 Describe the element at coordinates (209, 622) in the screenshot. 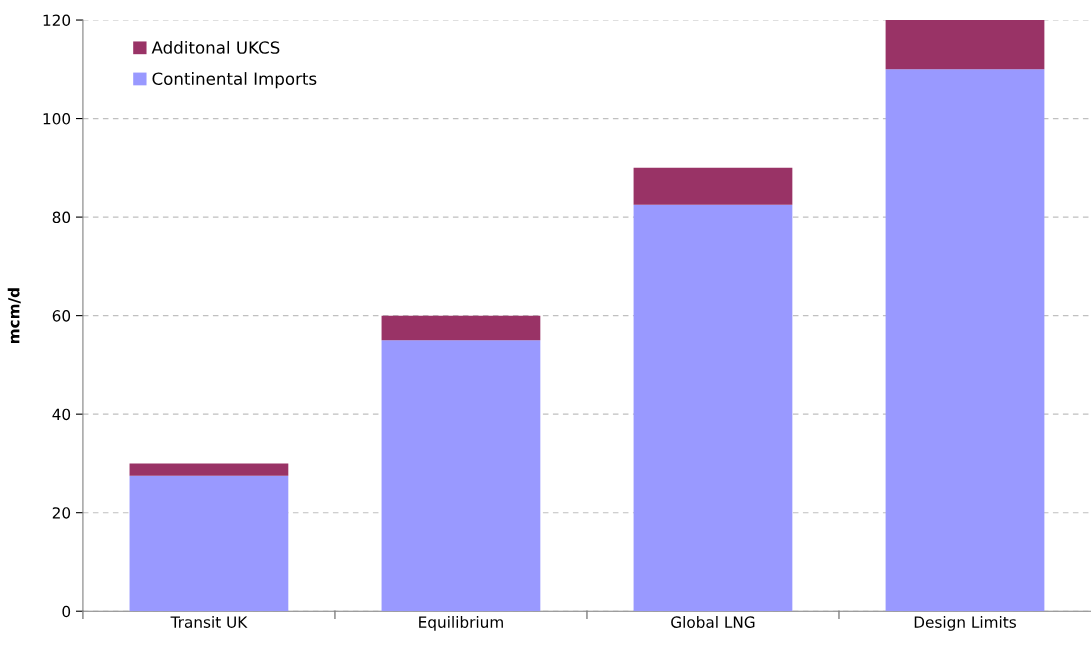

I see `x-tick-label: Transit UK` at that location.